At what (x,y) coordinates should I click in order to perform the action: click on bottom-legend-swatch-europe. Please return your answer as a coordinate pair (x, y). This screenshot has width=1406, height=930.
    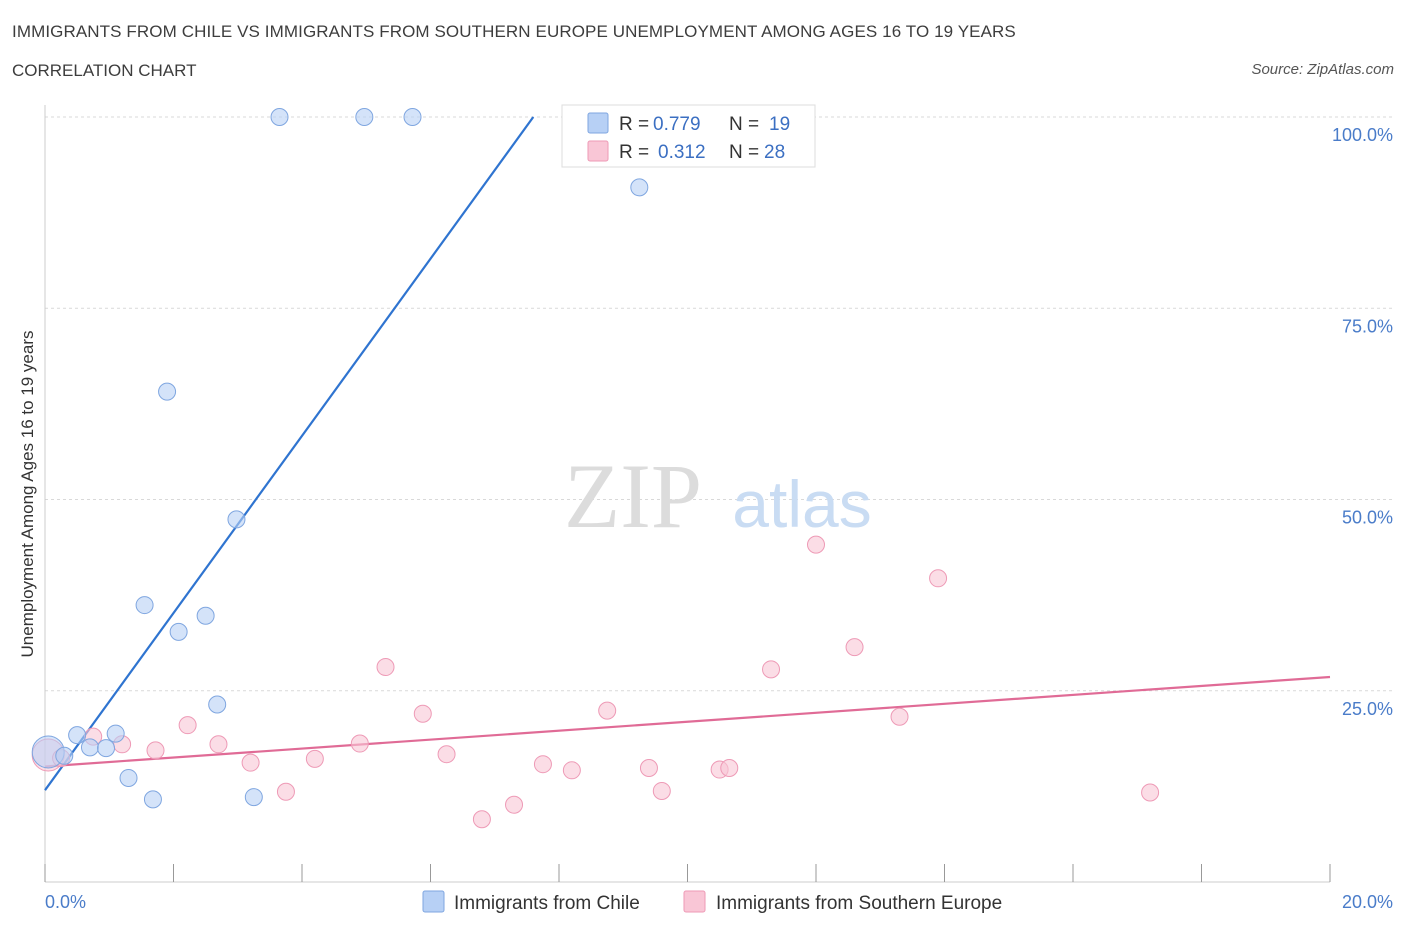
    Looking at the image, I should click on (694, 901).